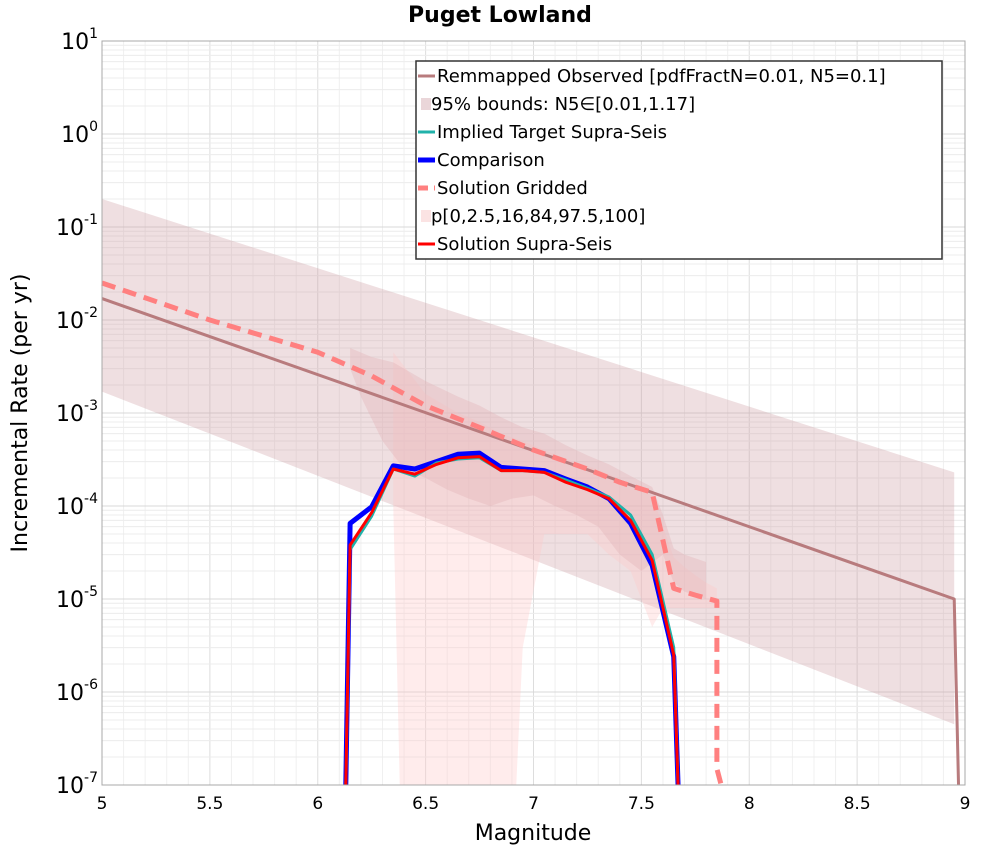 The image size is (1000, 850). I want to click on y-tick-exponent: -5, so click(91, 592).